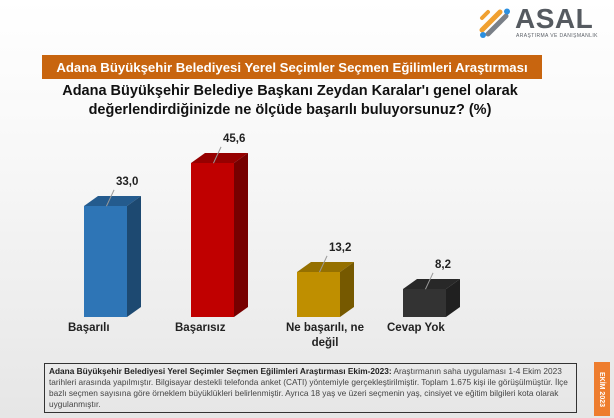  I want to click on category-line-1: Başarılı, so click(89, 328).